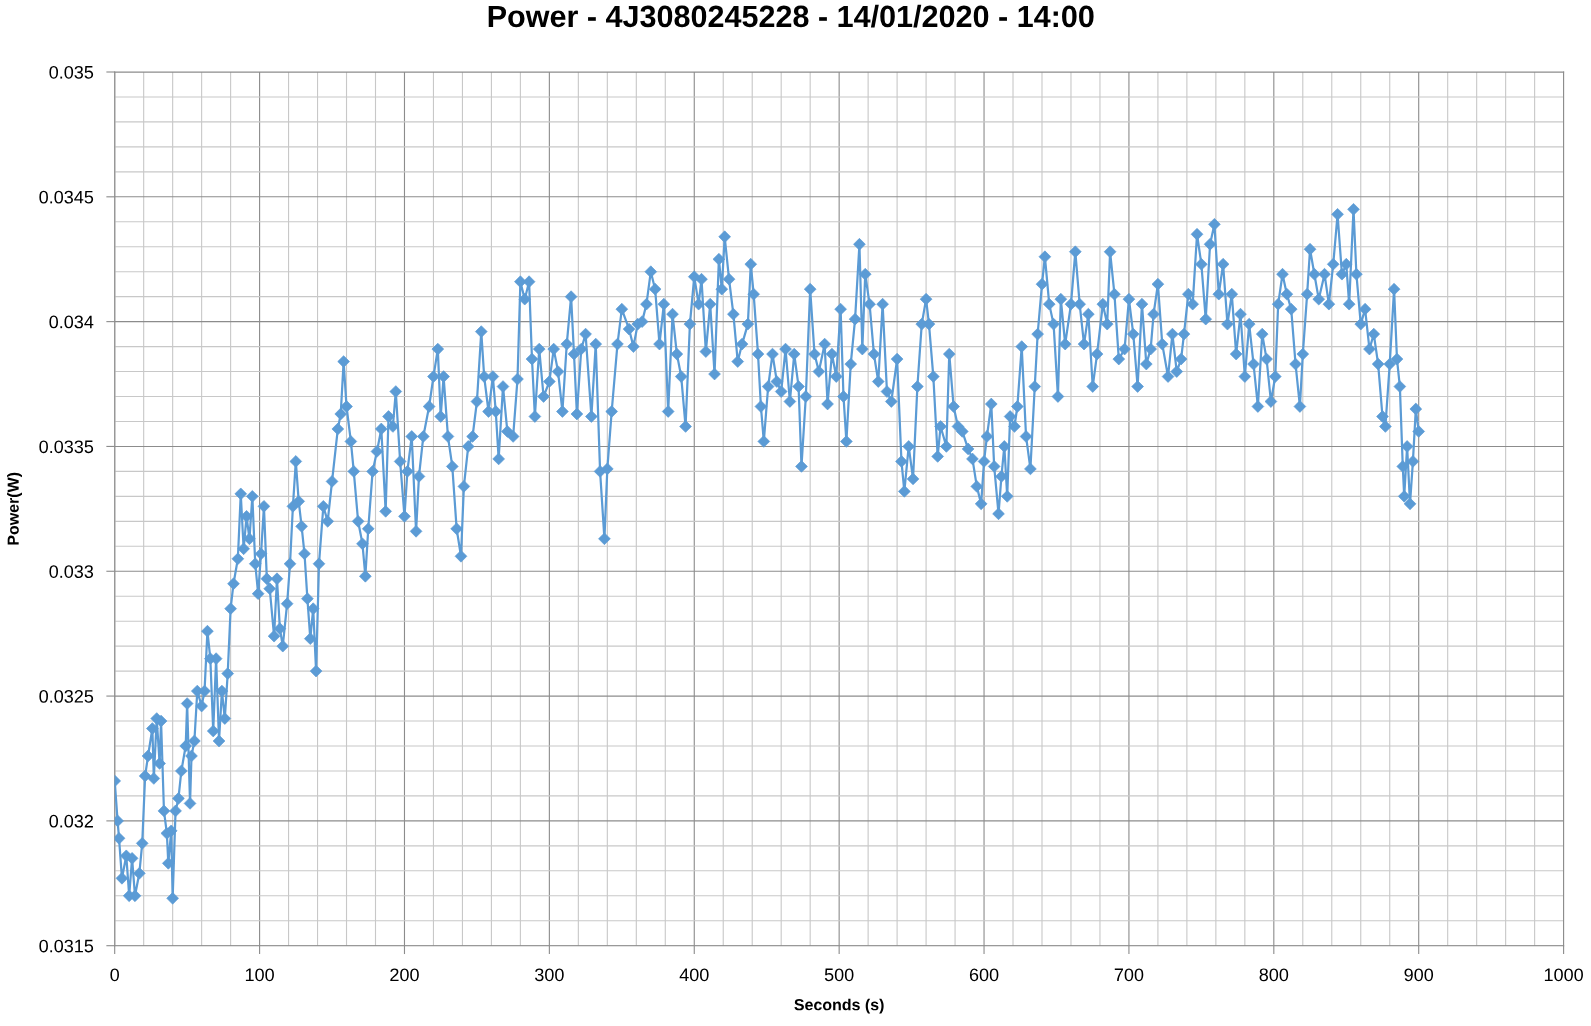  I want to click on x-tick-label: 0, so click(115, 975).